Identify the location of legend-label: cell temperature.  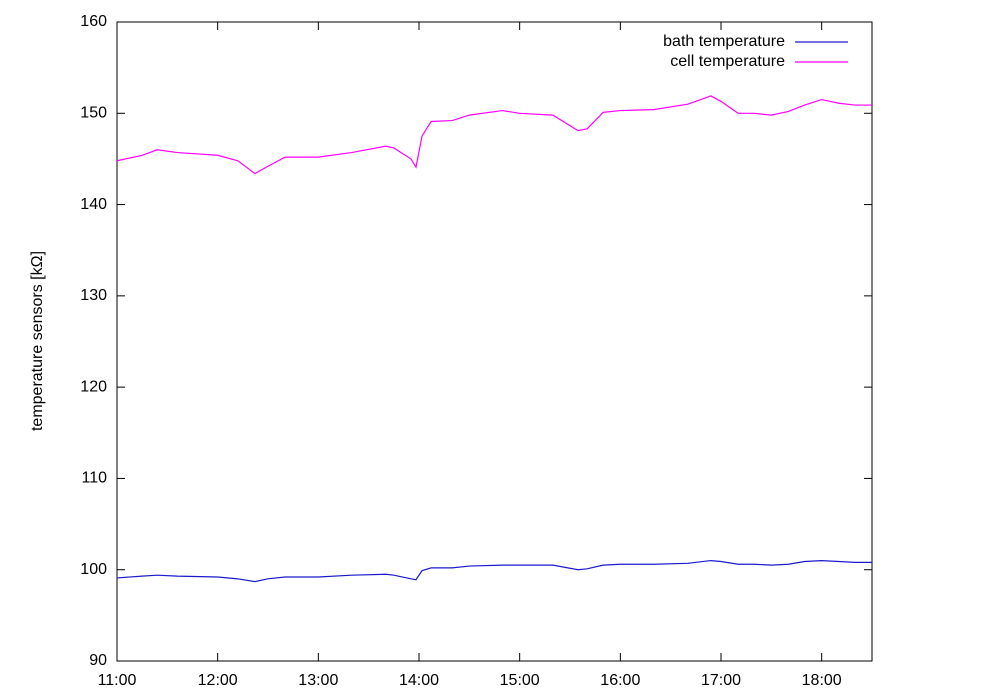
(727, 61).